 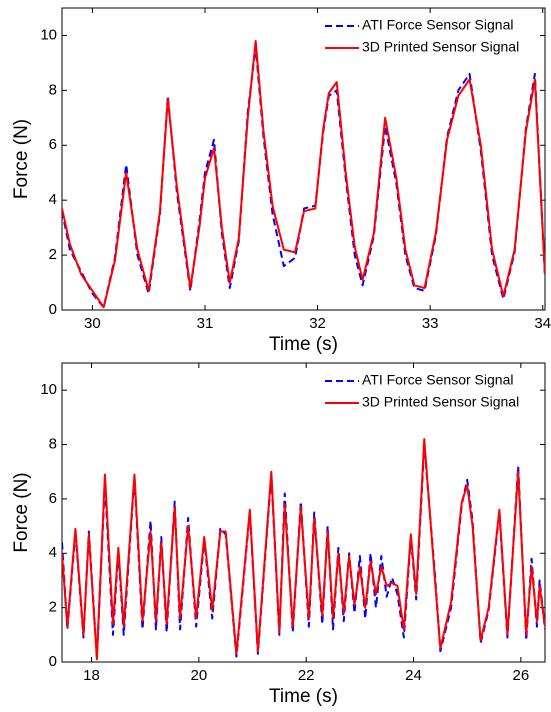 What do you see at coordinates (199, 675) in the screenshot?
I see `x-tick-label: 20` at bounding box center [199, 675].